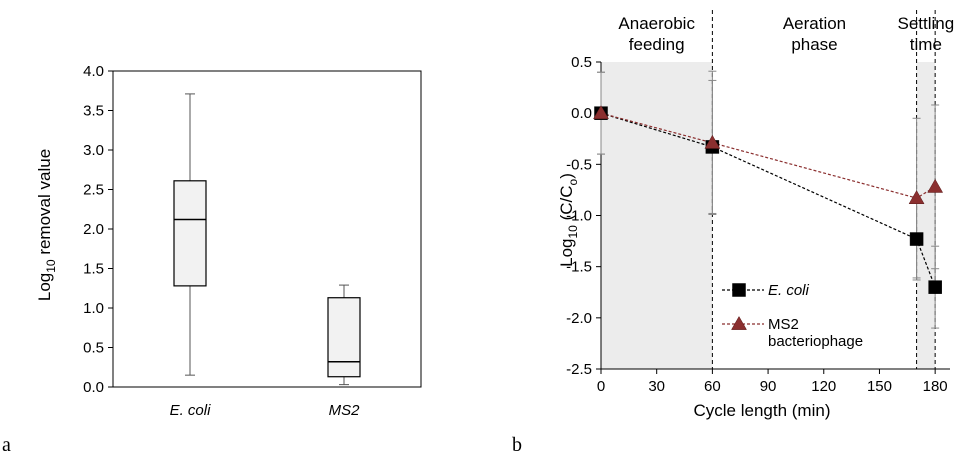  What do you see at coordinates (712, 386) in the screenshot?
I see `line-x-tick-label: 60` at bounding box center [712, 386].